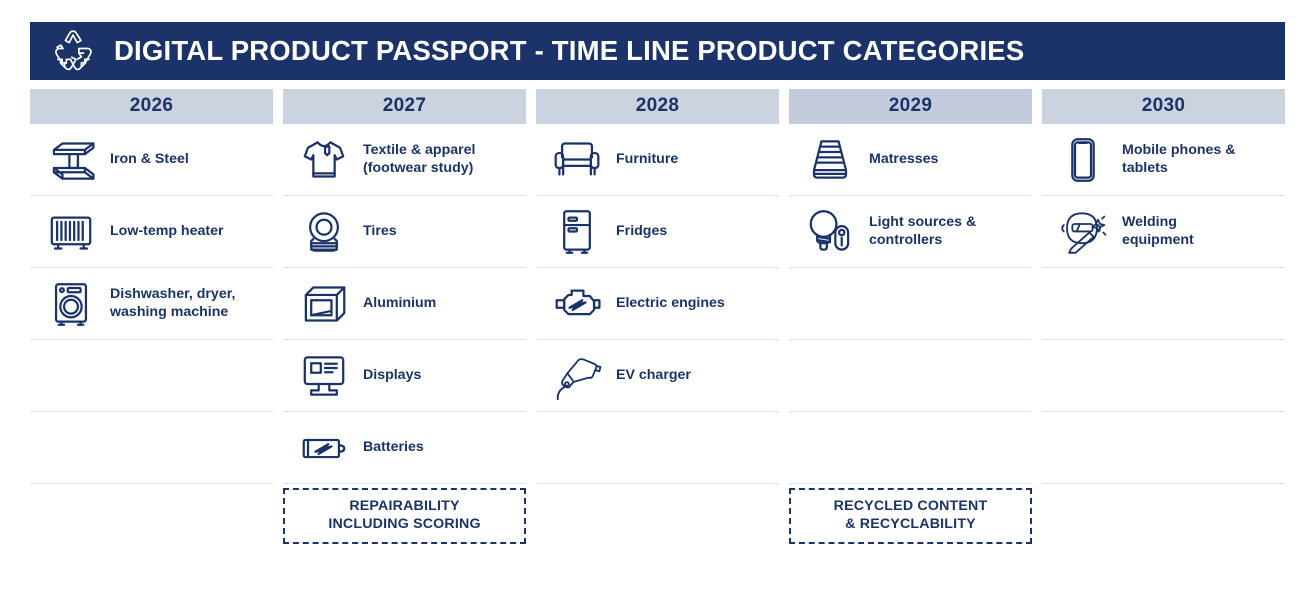 The width and height of the screenshot is (1315, 610). I want to click on tag-slot-2029: RECYCLED CONTENT & RECYCLABILITY, so click(910, 514).